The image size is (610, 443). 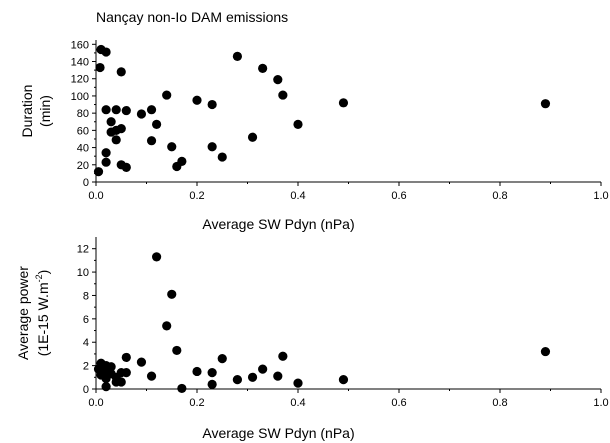 What do you see at coordinates (42, 313) in the screenshot?
I see `y-axis-title-units: (1E-15 W.m-2)` at bounding box center [42, 313].